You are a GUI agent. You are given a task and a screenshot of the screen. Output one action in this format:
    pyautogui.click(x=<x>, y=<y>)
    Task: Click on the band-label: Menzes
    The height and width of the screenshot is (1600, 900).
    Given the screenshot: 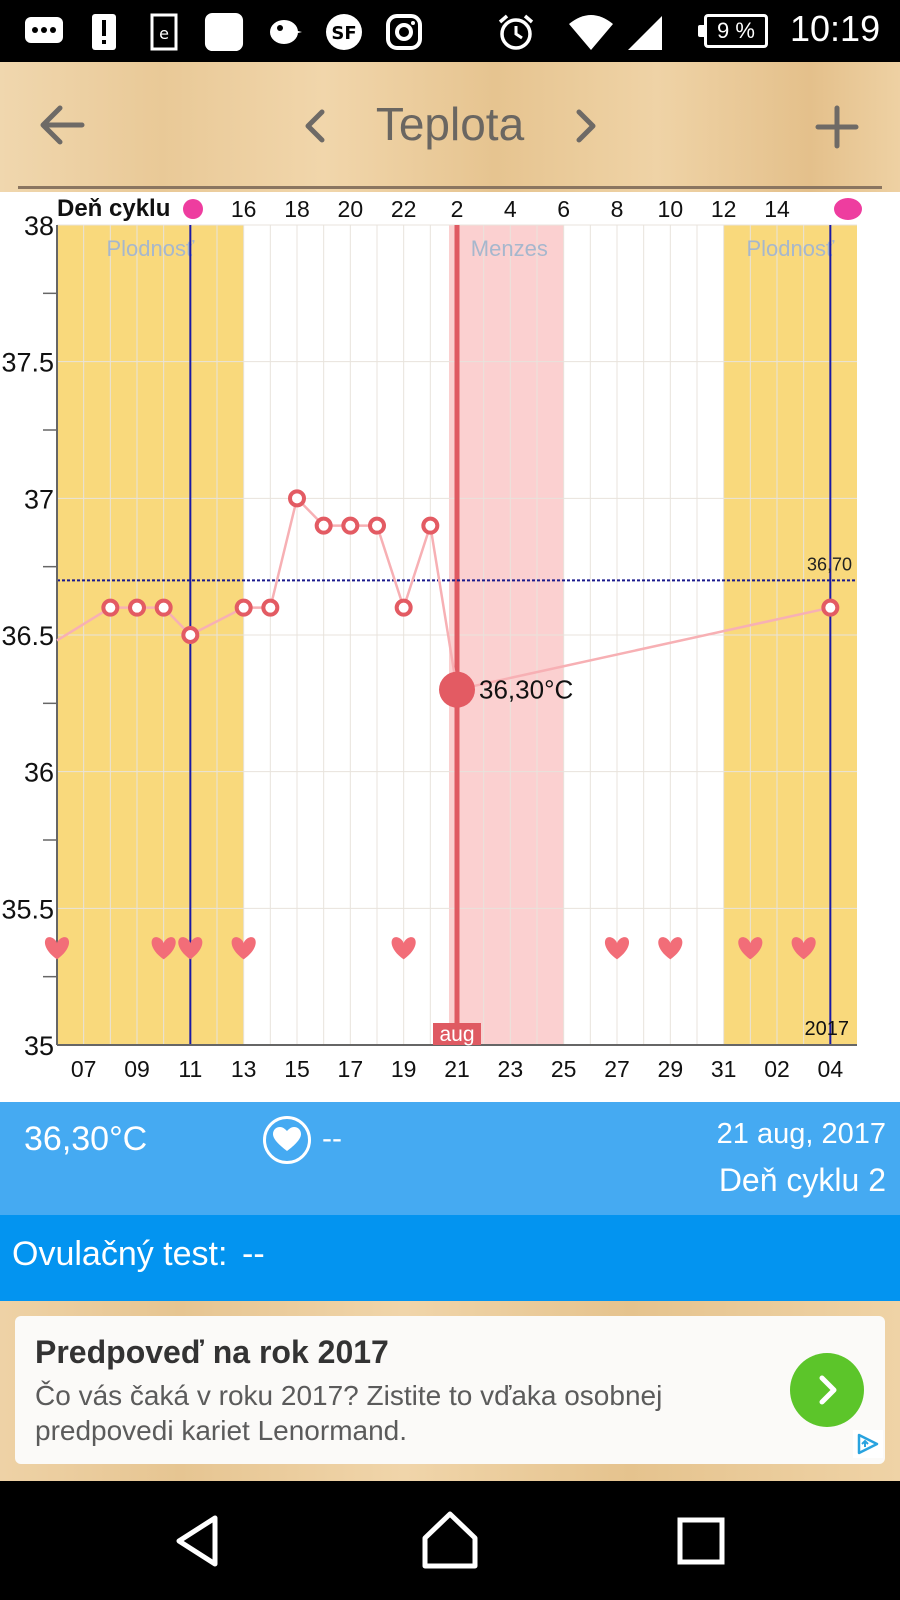 What is the action you would take?
    pyautogui.click(x=509, y=248)
    